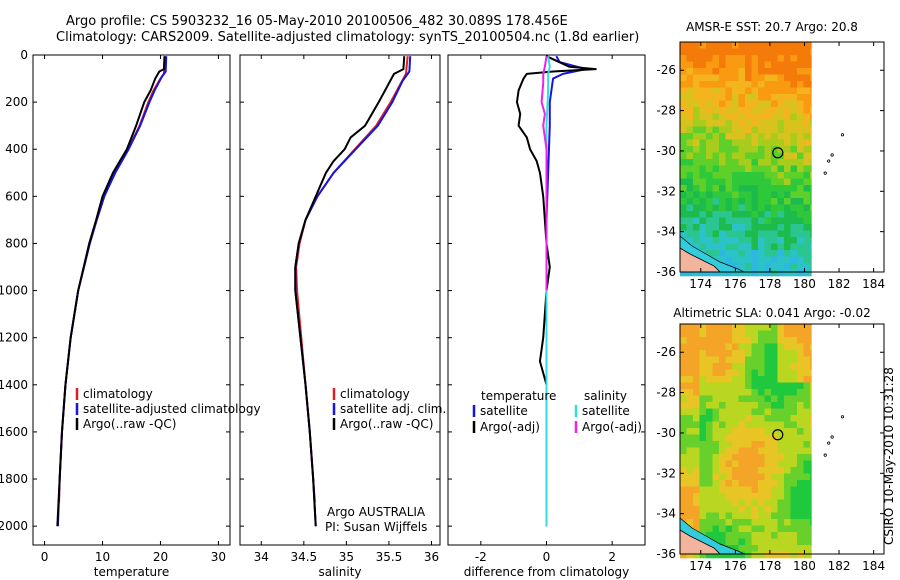 The image size is (900, 580). Describe the element at coordinates (782, 157) in the screenshot. I see `map-frame` at that location.